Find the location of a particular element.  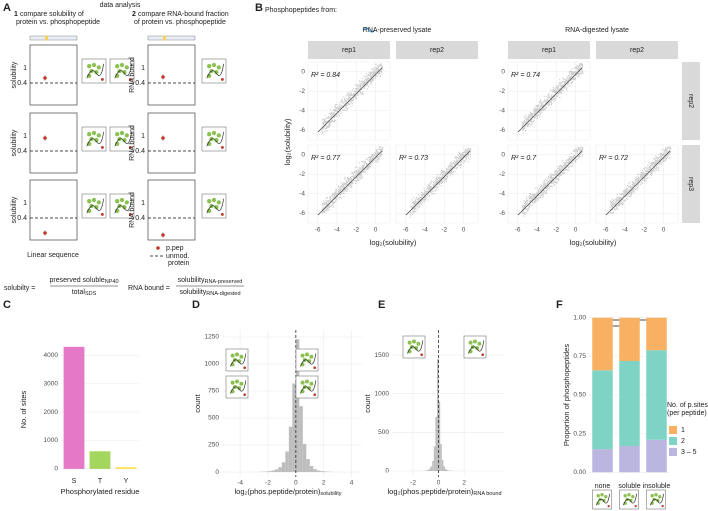

legend-swatch is located at coordinates (673, 452).